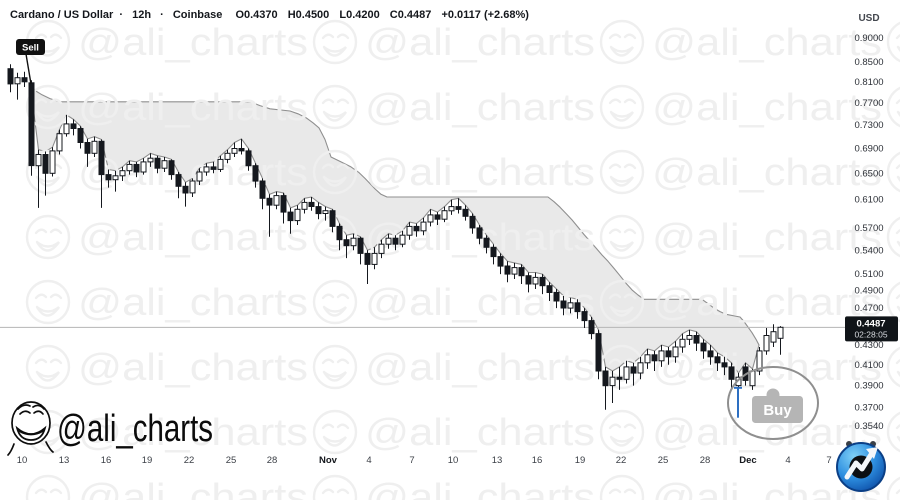  What do you see at coordinates (868, 149) in the screenshot?
I see `price-tick-label: 0.6900` at bounding box center [868, 149].